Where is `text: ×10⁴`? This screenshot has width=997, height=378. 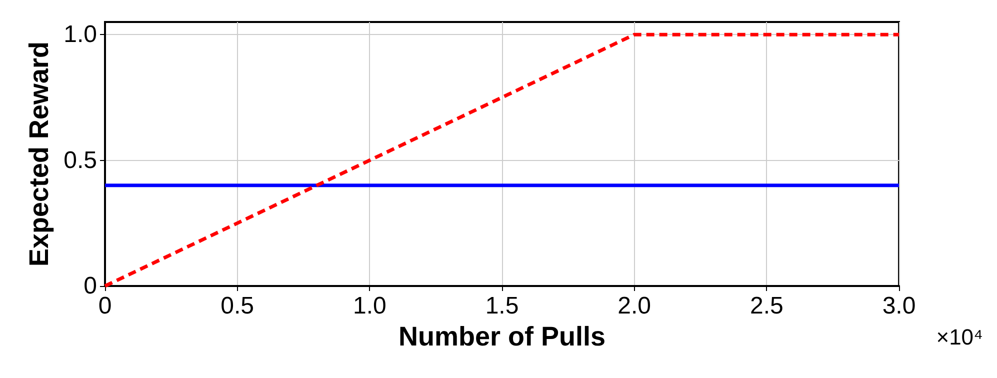
text: ×10⁴ is located at coordinates (960, 337).